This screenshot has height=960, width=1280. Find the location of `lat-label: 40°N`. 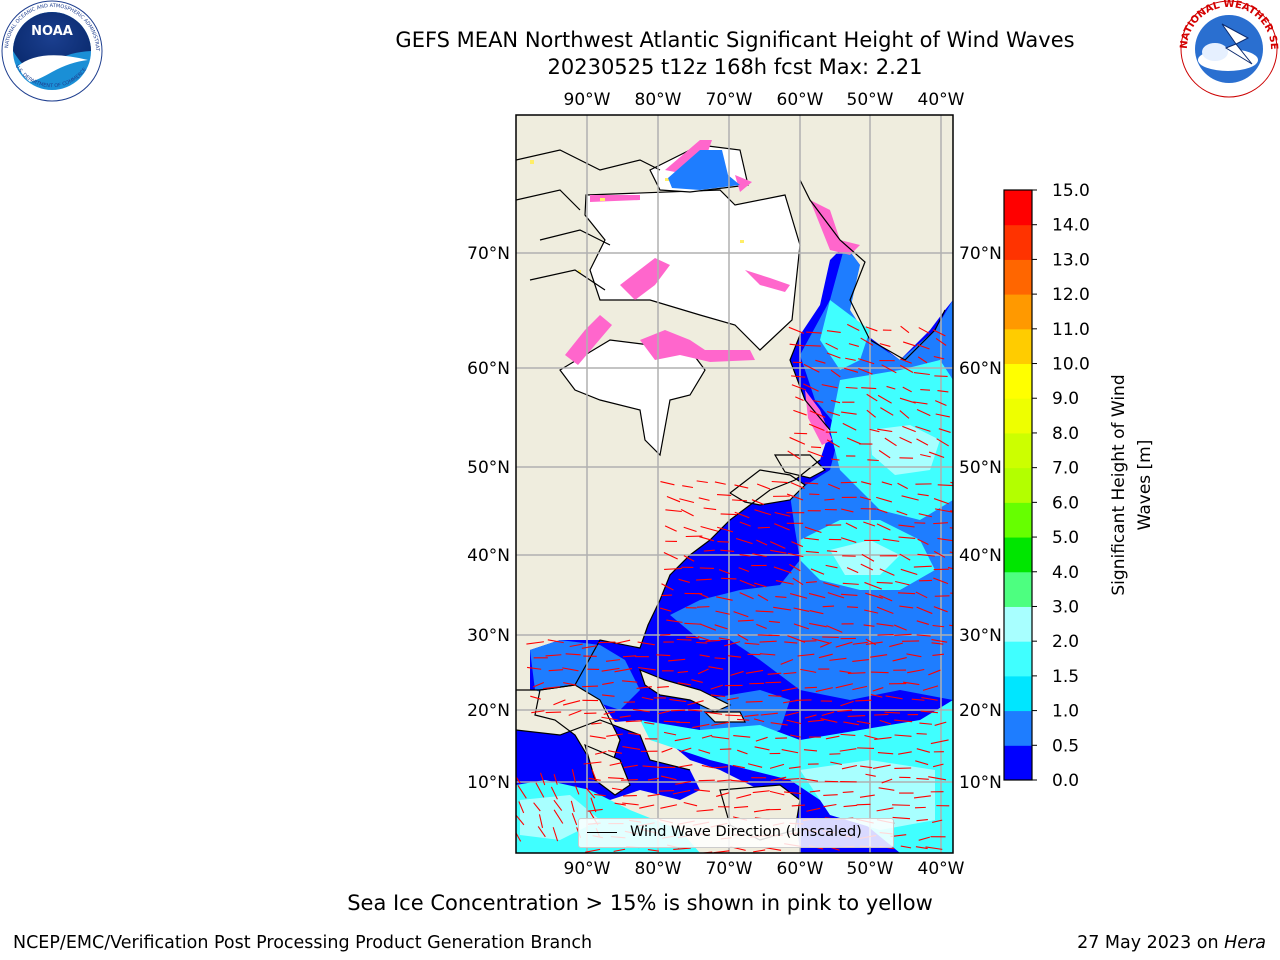

lat-label: 40°N is located at coordinates (980, 556).